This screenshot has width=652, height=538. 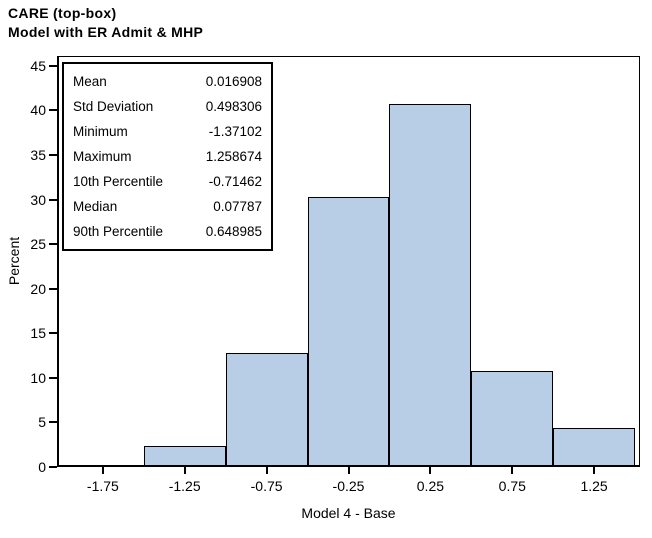 I want to click on y-tick-label: 40, so click(x=38, y=110).